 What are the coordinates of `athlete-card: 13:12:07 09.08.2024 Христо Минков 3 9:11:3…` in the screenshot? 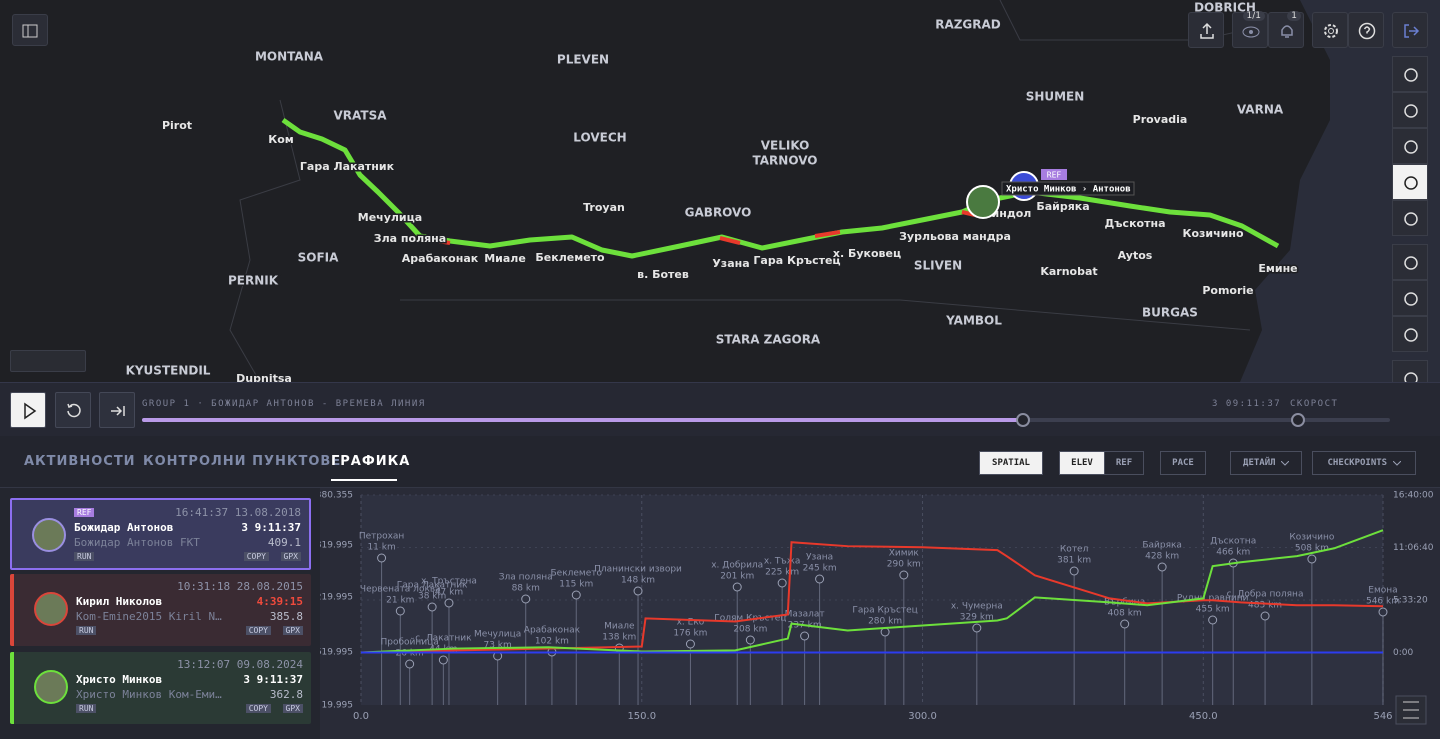 It's located at (160, 688).